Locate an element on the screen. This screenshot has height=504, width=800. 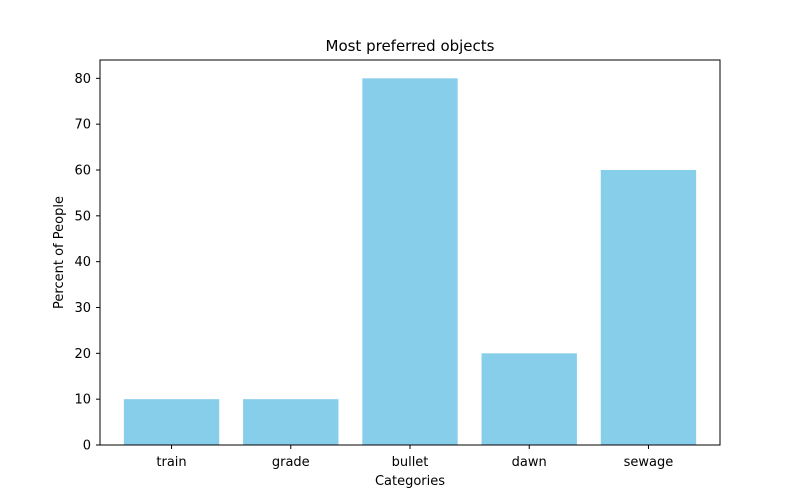
chart-title: Most preferred objects is located at coordinates (410, 46).